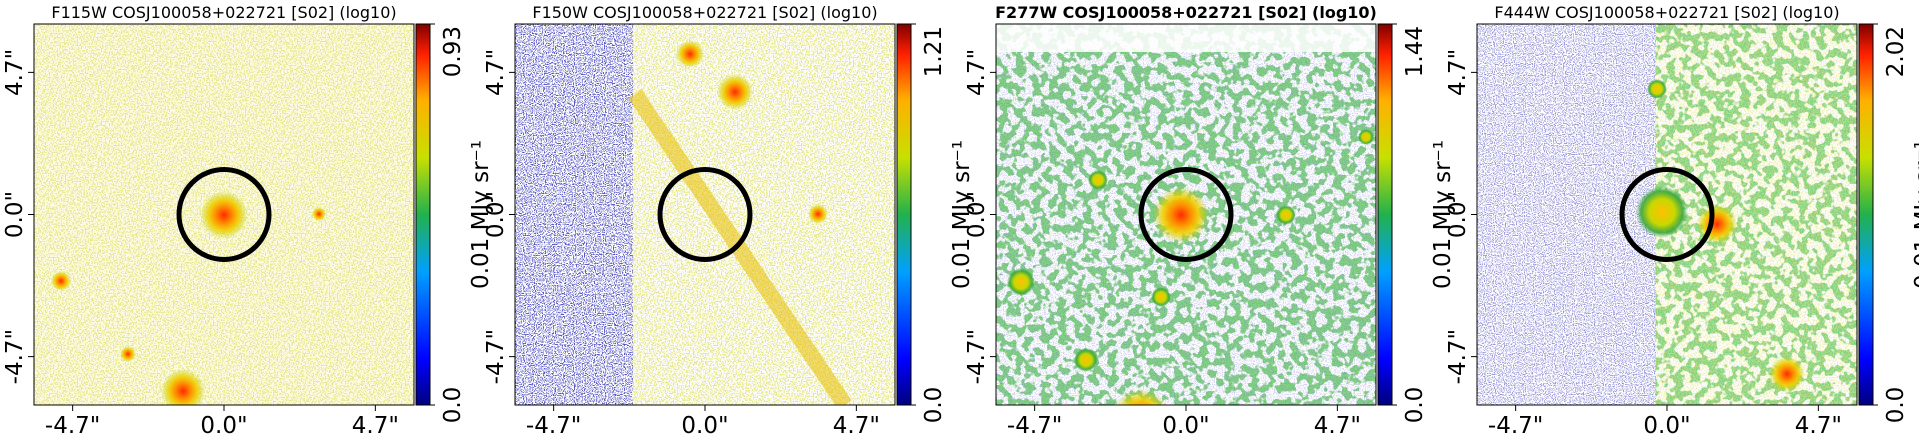 The width and height of the screenshot is (1919, 439). I want to click on panel-title: F277W COSJ100058+022721 [S02] (log10), so click(1186, 12).